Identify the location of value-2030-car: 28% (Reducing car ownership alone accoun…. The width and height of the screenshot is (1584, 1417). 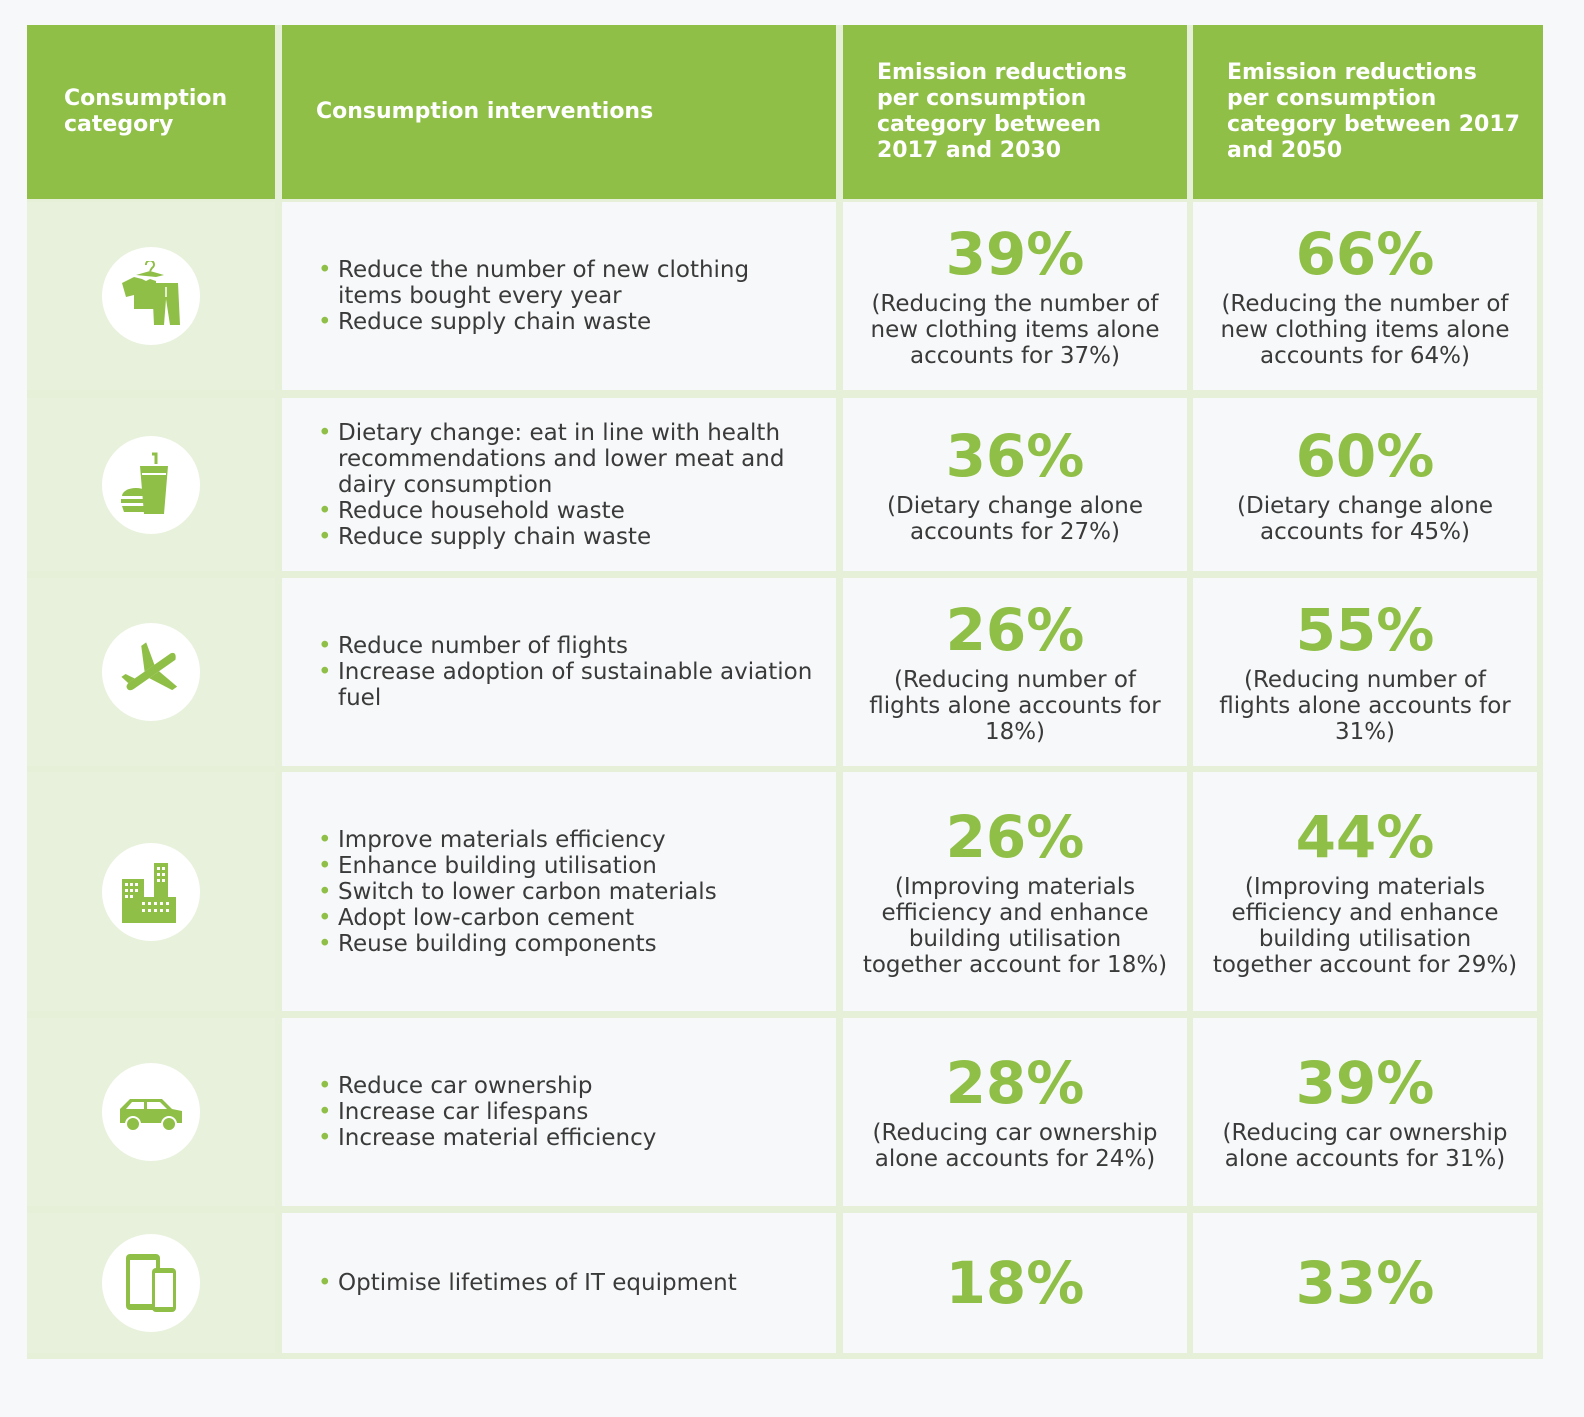
(1015, 1112).